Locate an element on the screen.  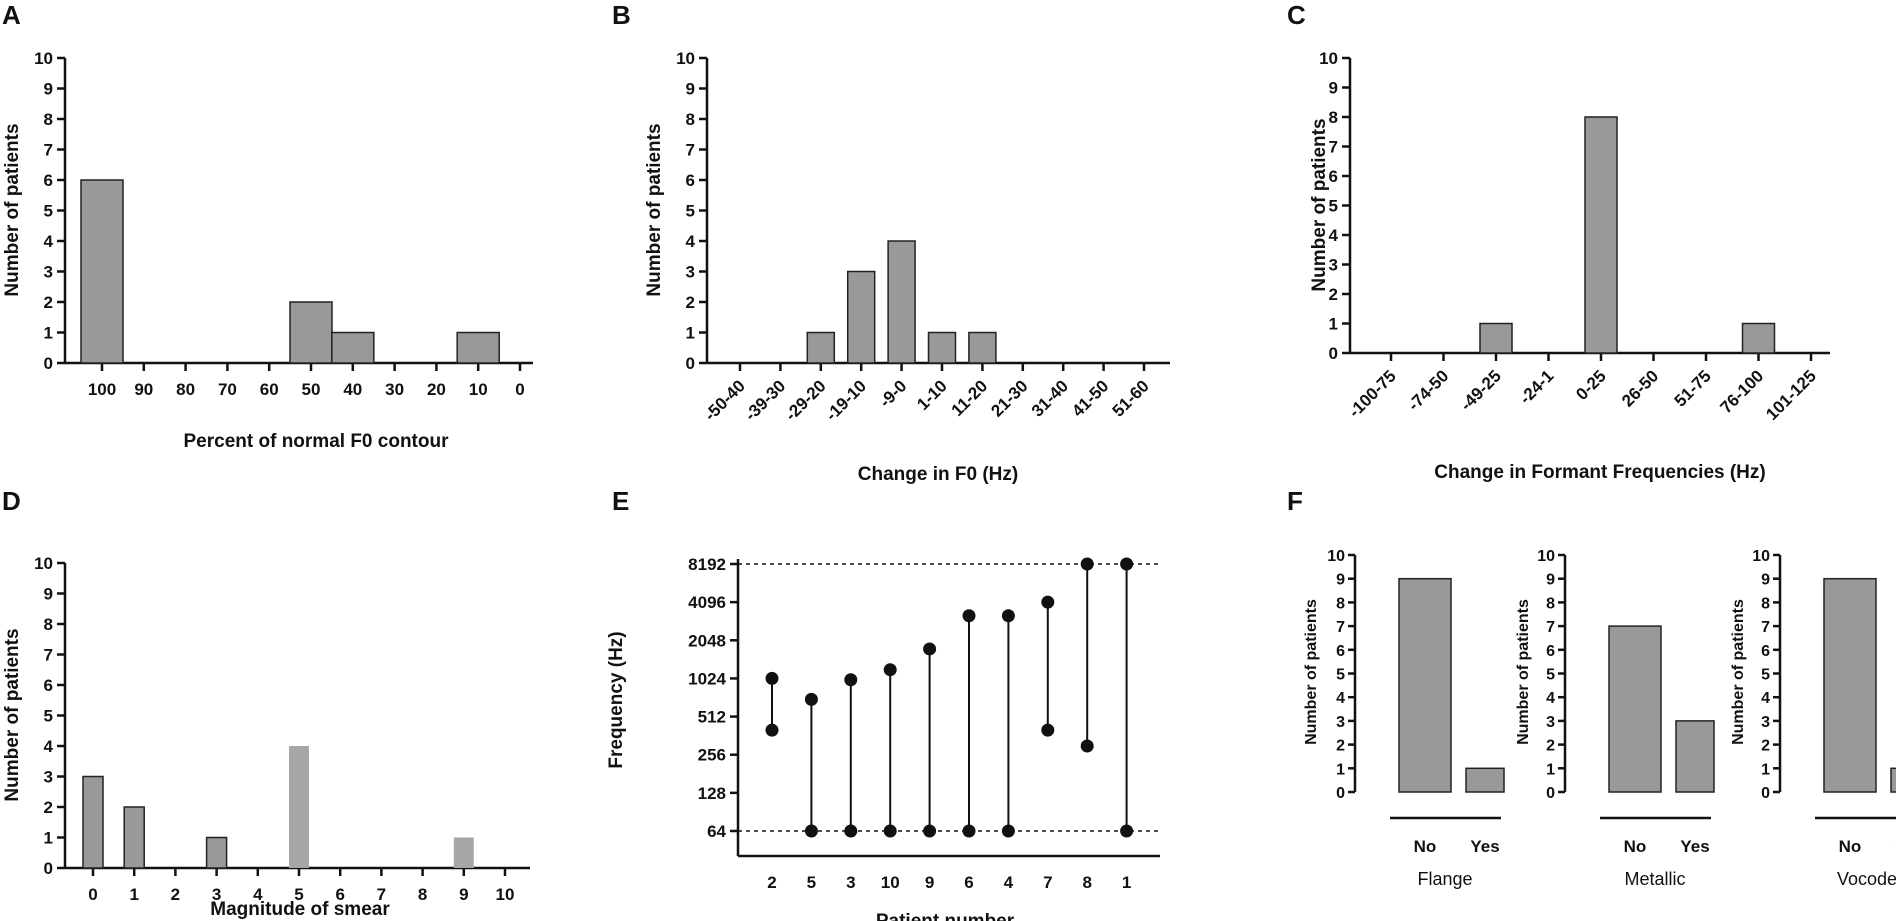
x-tick-label: -29-20 is located at coordinates (805, 400).